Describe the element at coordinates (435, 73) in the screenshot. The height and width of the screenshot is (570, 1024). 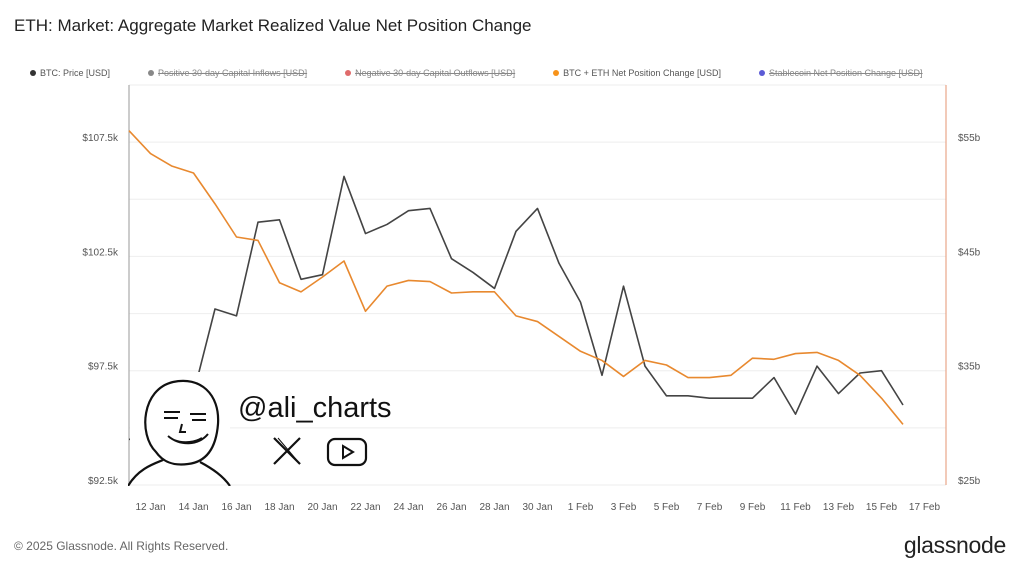
I see `legend-label: Negative 30-day Capital Outflows [USD]` at that location.